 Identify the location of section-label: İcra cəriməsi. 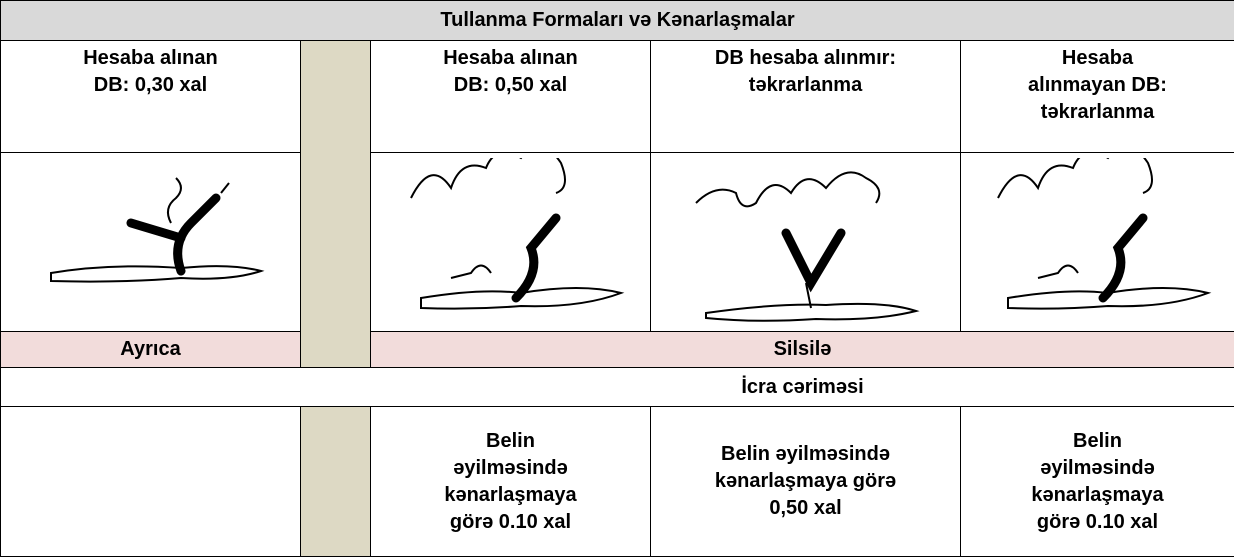
(617, 387).